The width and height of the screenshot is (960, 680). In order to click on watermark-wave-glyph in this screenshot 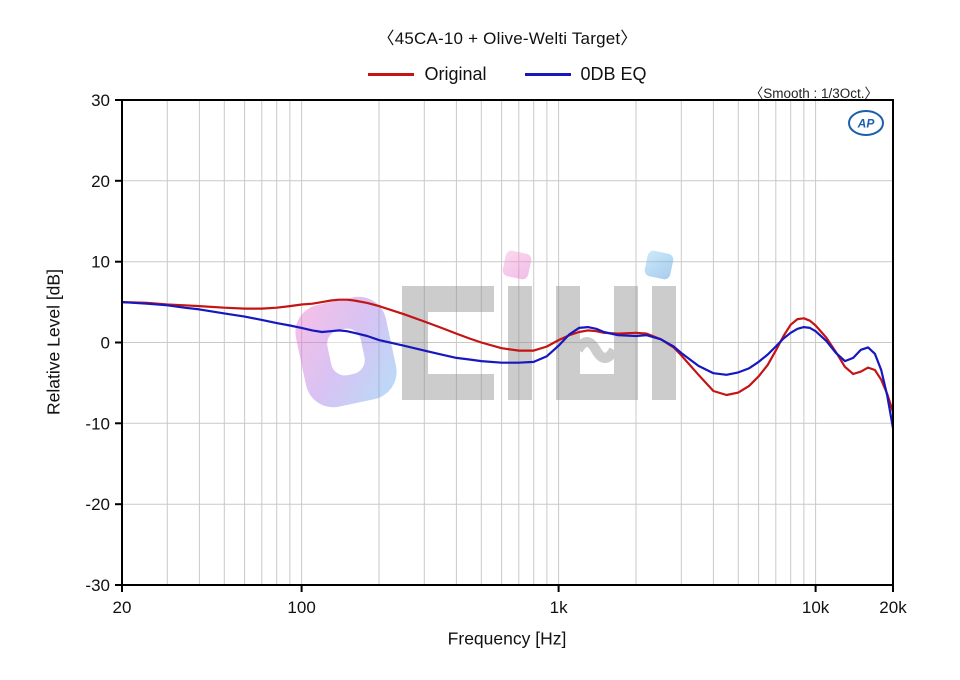, I will do `click(596, 350)`.